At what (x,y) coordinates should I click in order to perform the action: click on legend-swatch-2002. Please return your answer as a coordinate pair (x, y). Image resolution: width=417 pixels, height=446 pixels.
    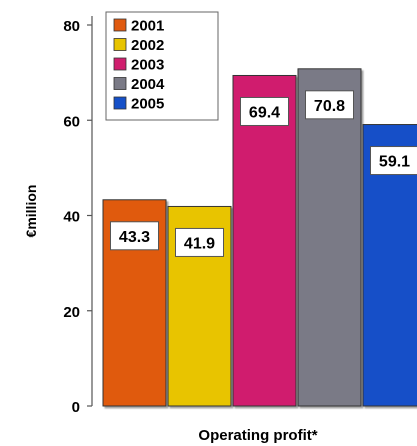
    Looking at the image, I should click on (120, 44).